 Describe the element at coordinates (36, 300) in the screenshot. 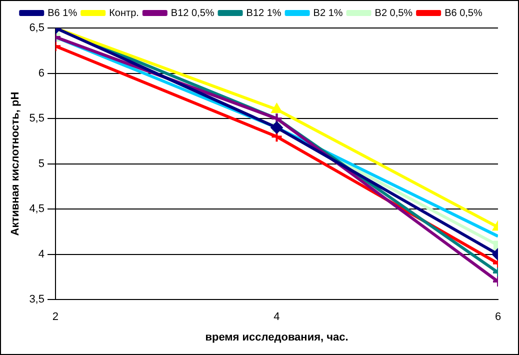

I see `y-tick-label: 3,5` at that location.